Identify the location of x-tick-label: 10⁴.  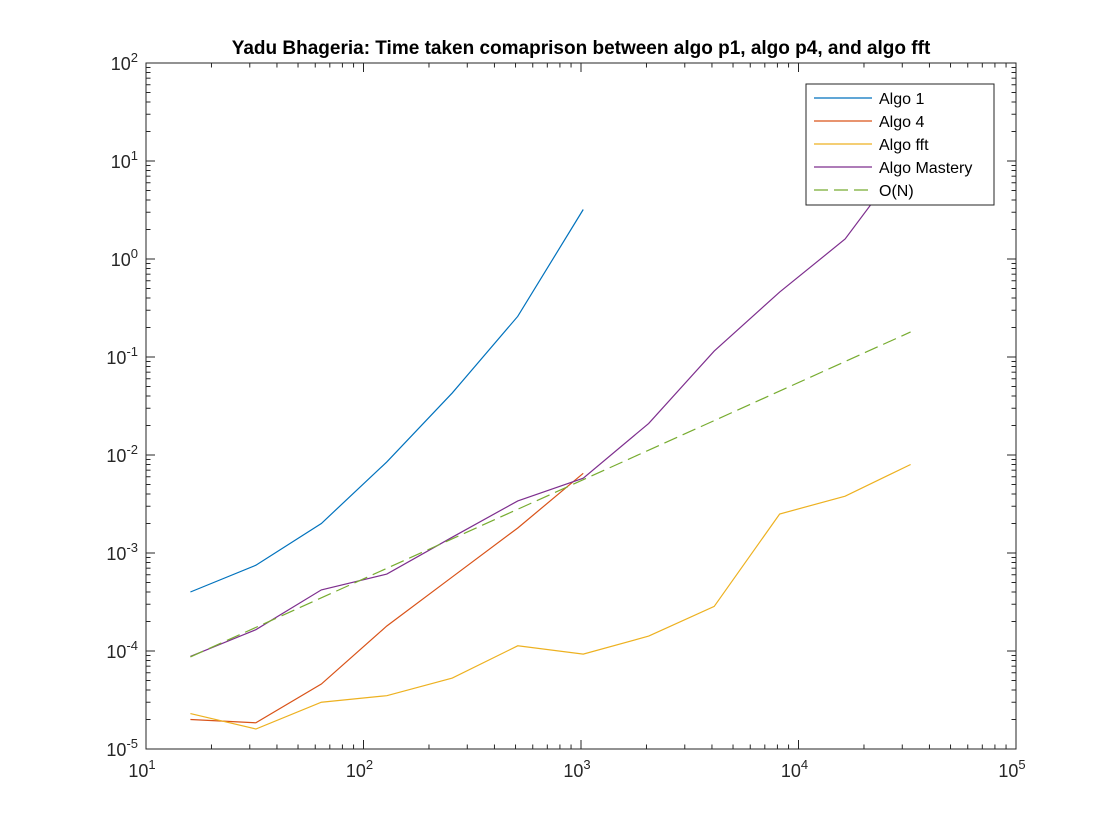
(794, 769).